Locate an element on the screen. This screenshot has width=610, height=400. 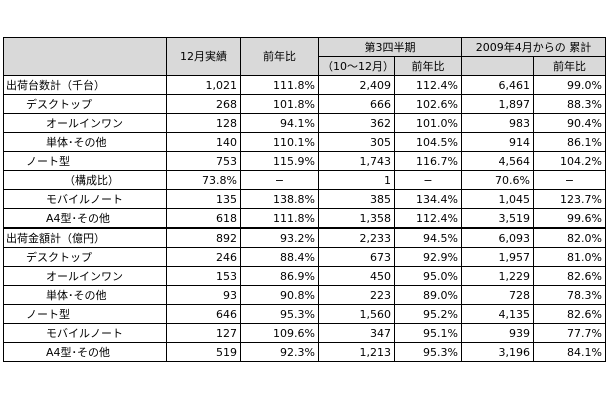
table-row: A4型･その他 519 92.3% 1,213 95.3% 3,196 84.1% is located at coordinates (304, 352).